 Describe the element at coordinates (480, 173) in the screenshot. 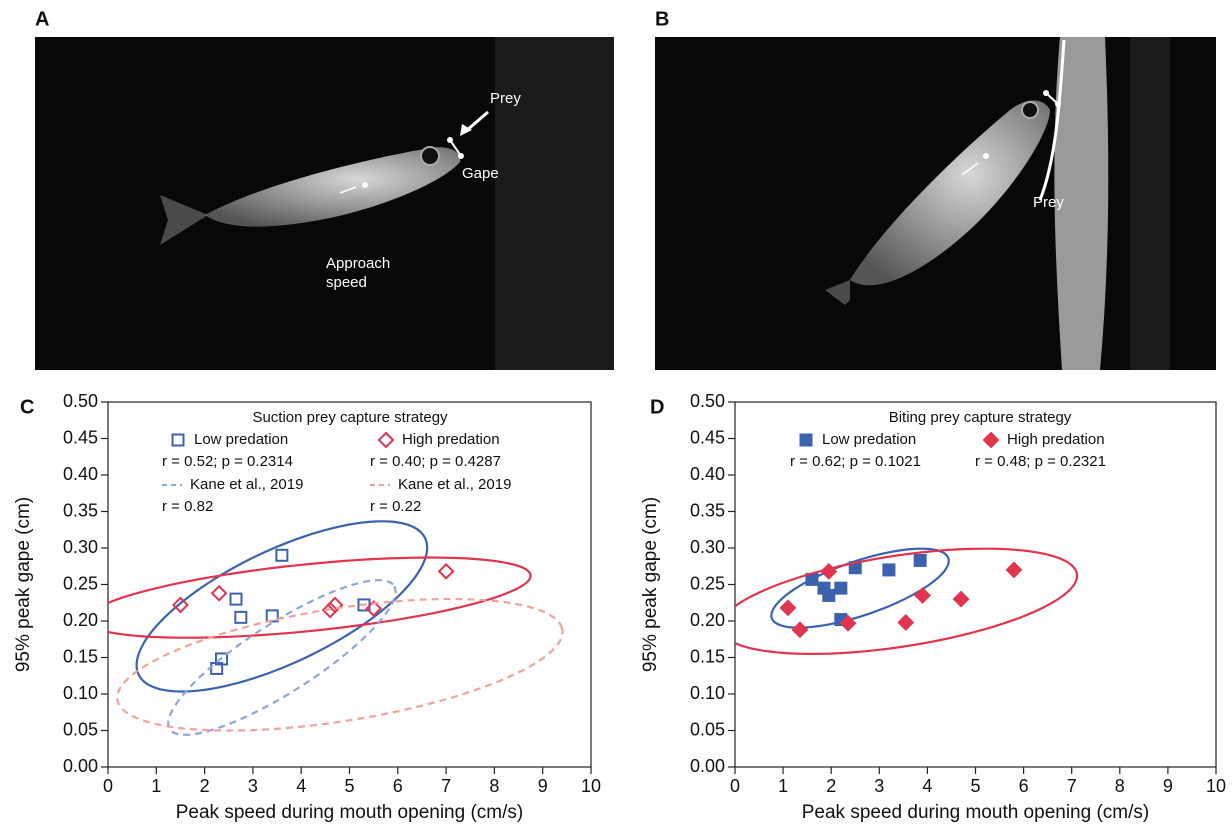

I see `photo-label: Gape` at that location.